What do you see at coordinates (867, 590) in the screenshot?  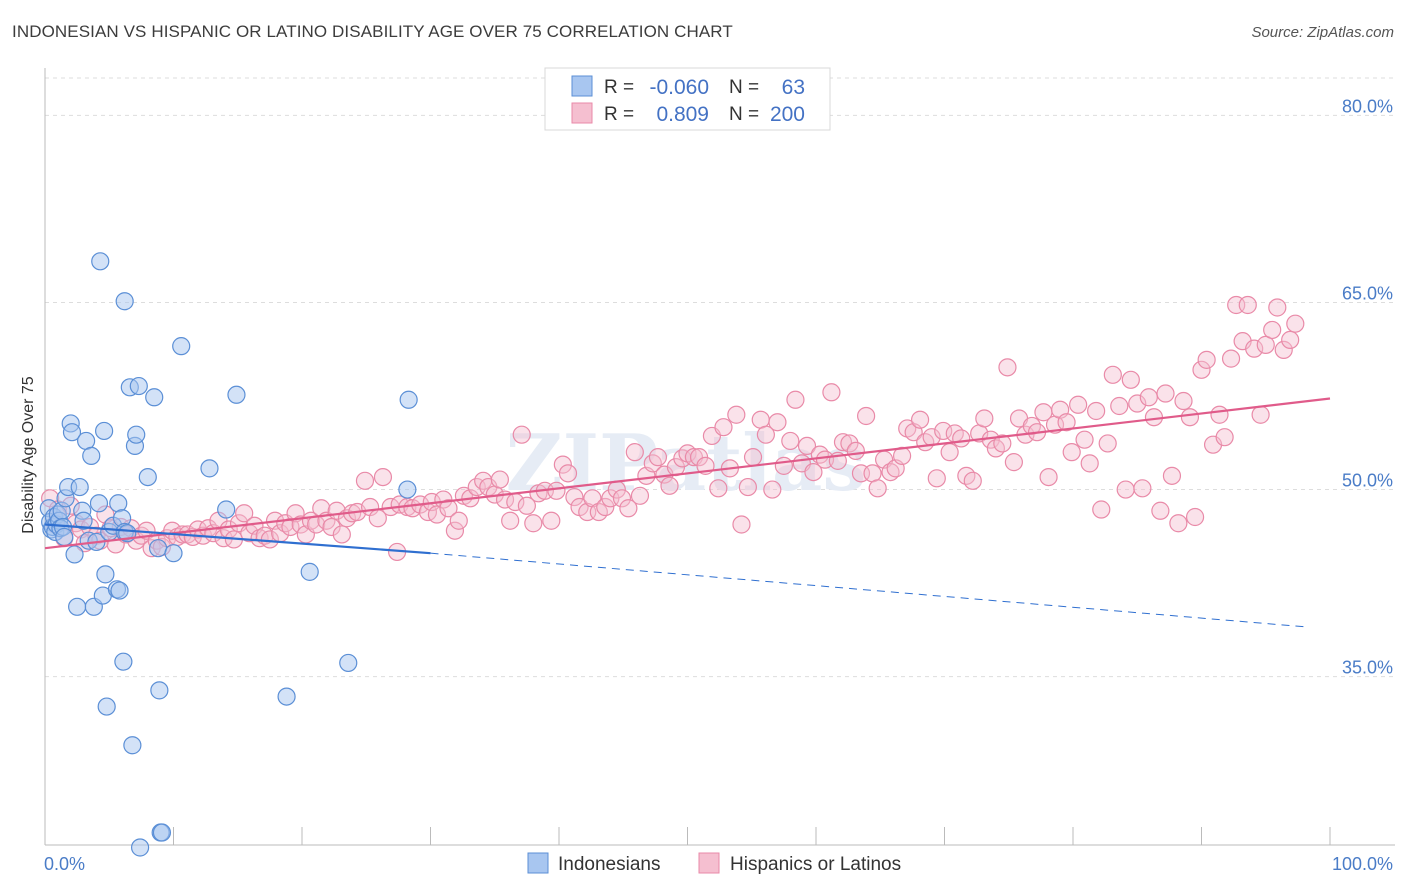 I see `indonesian-trend-extension` at bounding box center [867, 590].